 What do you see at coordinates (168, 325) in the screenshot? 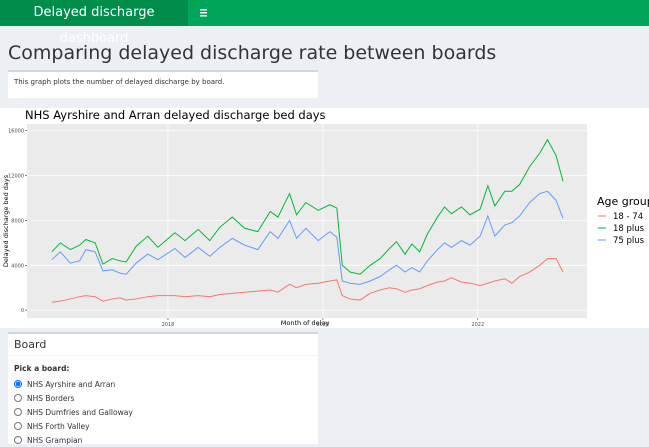
I see `x-tick-label: 2018` at bounding box center [168, 325].